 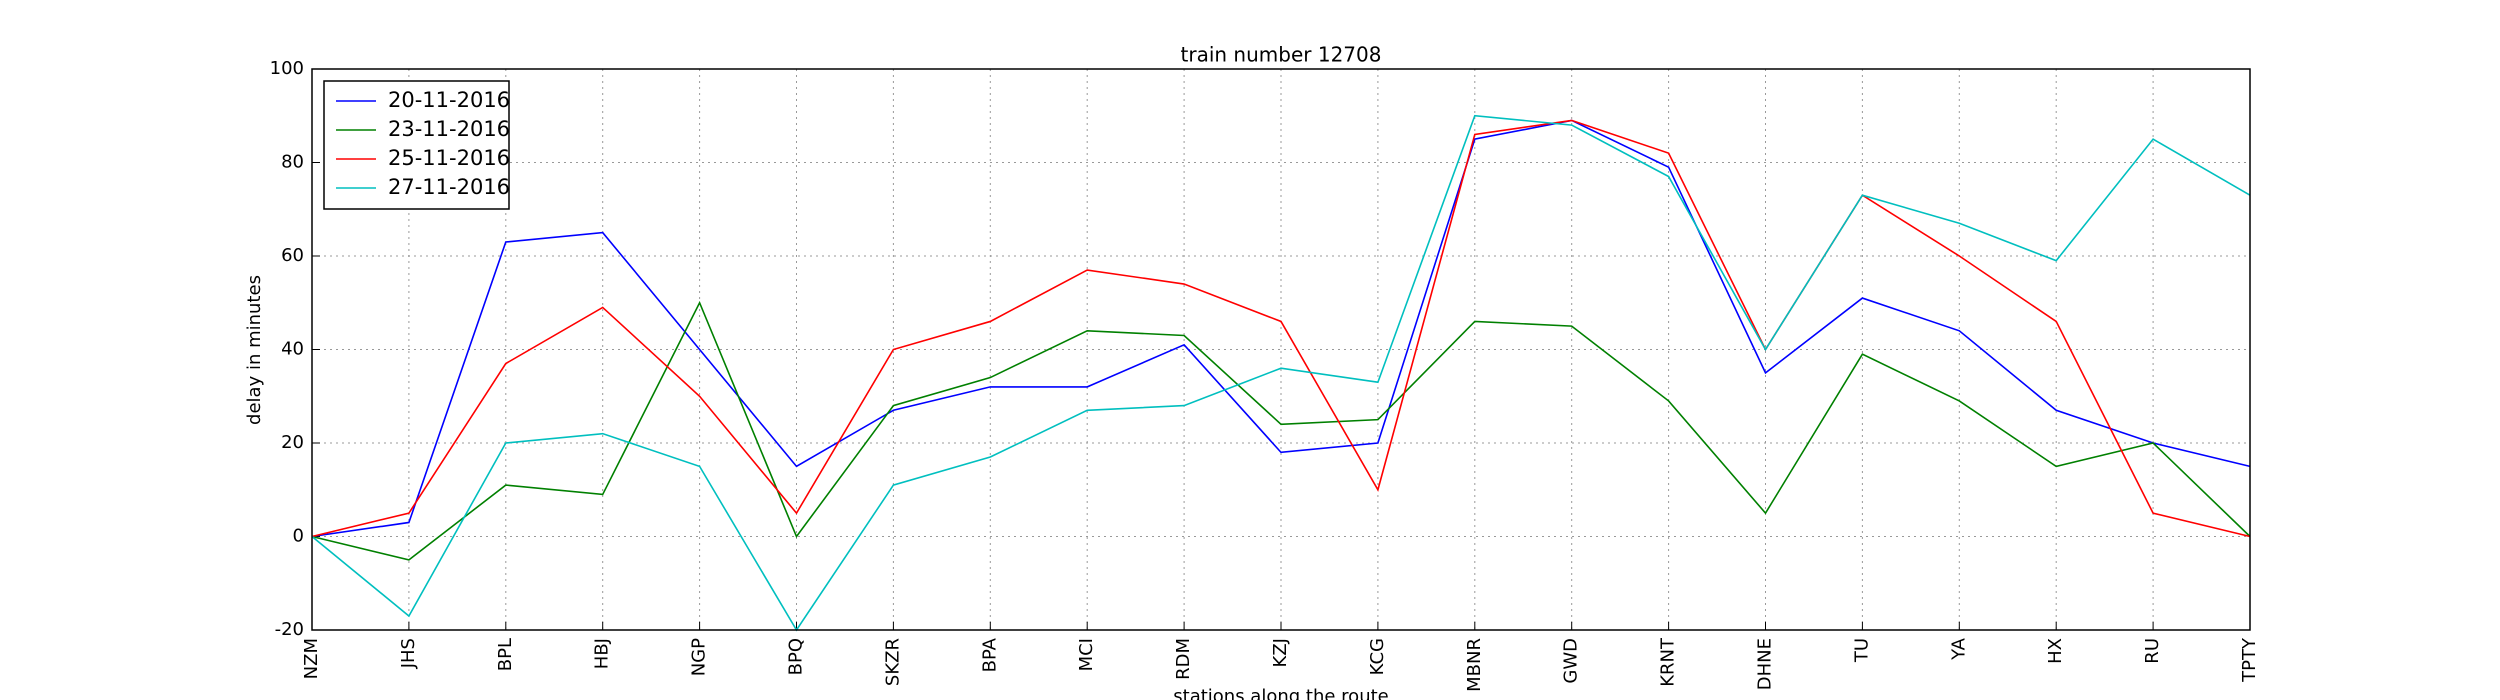 What do you see at coordinates (1281, 55) in the screenshot?
I see `chart-title: train number 12708` at bounding box center [1281, 55].